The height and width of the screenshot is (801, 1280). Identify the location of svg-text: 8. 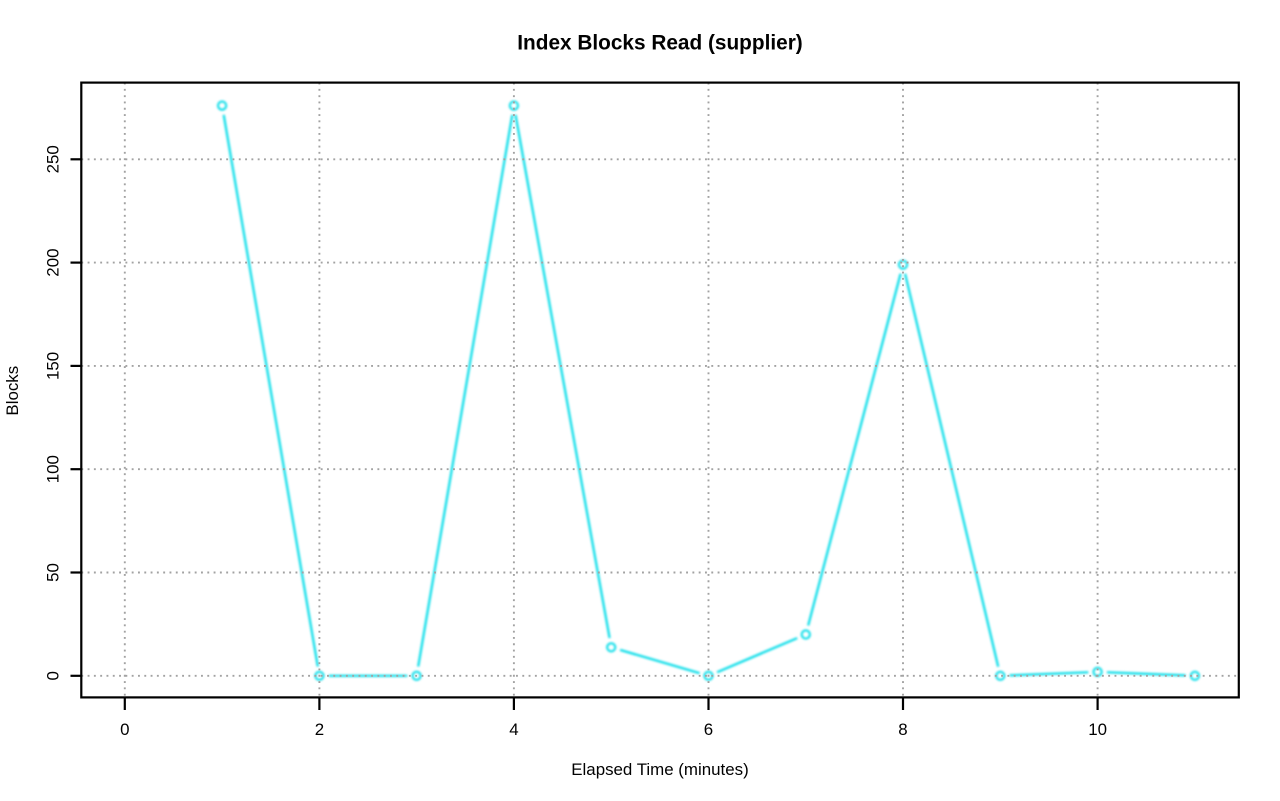
(902, 729).